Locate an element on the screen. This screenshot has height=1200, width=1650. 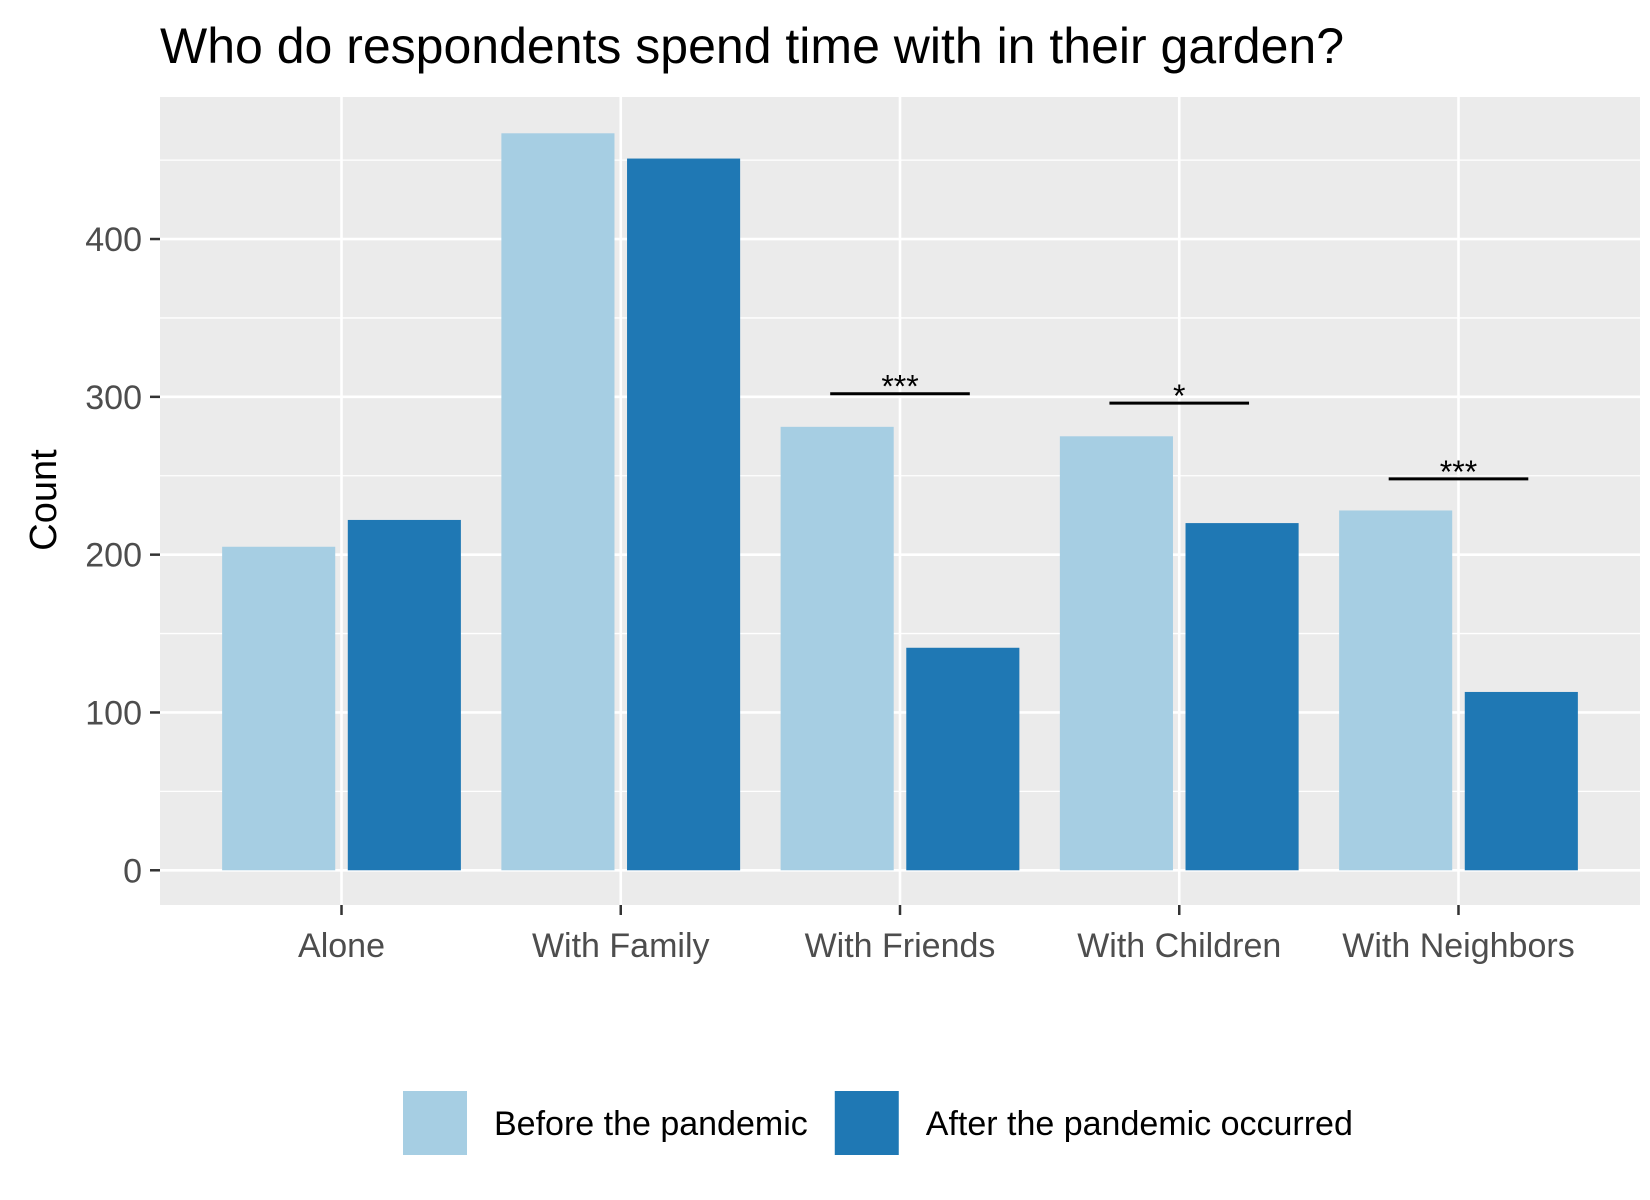
y-tick-label: 200 is located at coordinates (113, 556).